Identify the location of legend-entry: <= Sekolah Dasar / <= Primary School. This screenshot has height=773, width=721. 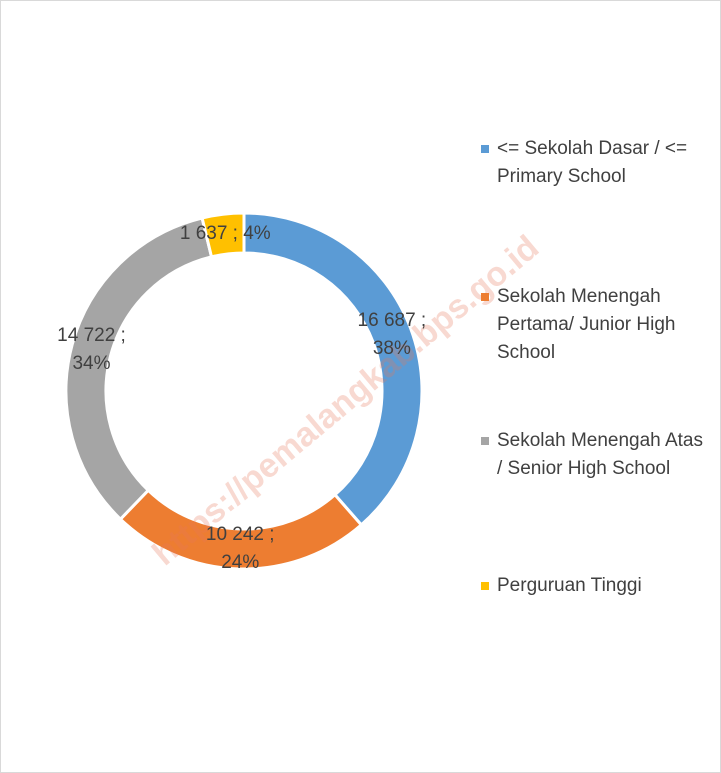
(596, 163).